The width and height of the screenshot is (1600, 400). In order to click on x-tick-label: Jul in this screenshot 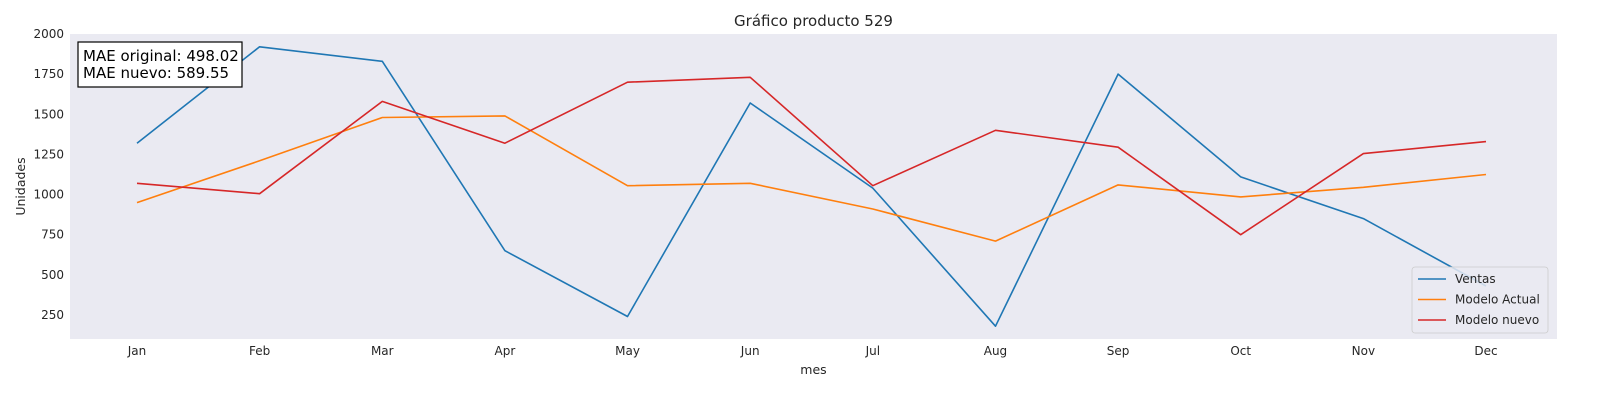, I will do `click(872, 351)`.